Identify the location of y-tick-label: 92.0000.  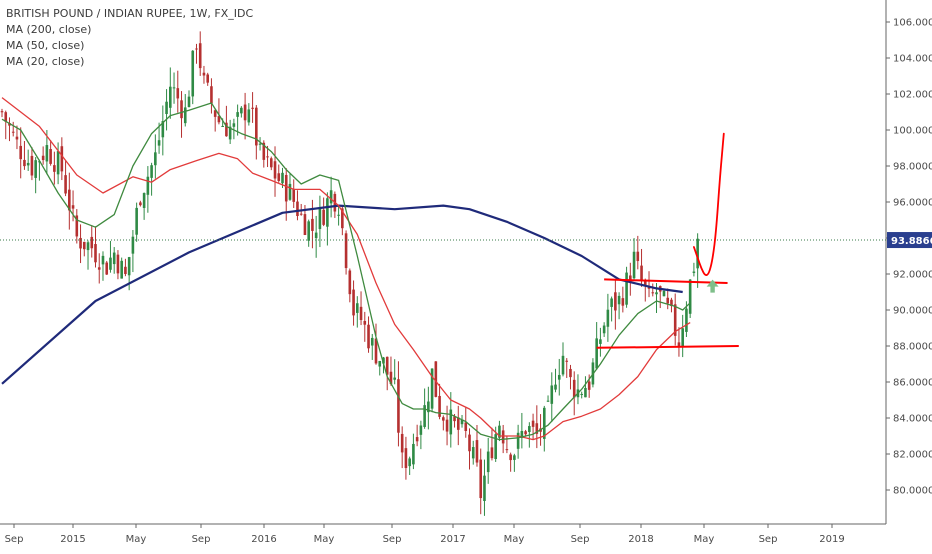
(912, 275).